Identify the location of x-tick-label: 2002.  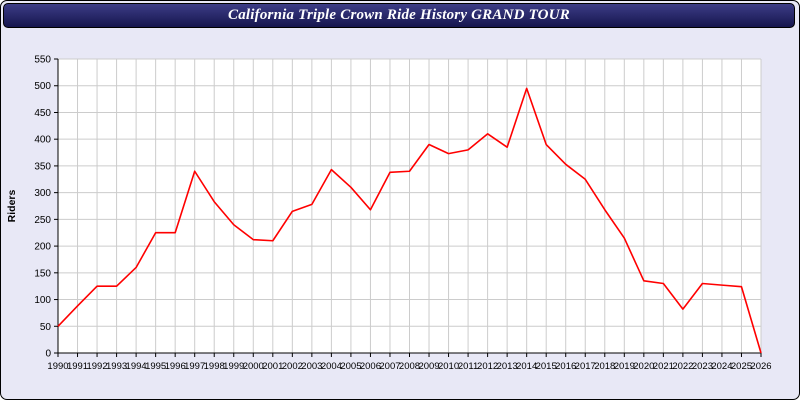
(292, 366).